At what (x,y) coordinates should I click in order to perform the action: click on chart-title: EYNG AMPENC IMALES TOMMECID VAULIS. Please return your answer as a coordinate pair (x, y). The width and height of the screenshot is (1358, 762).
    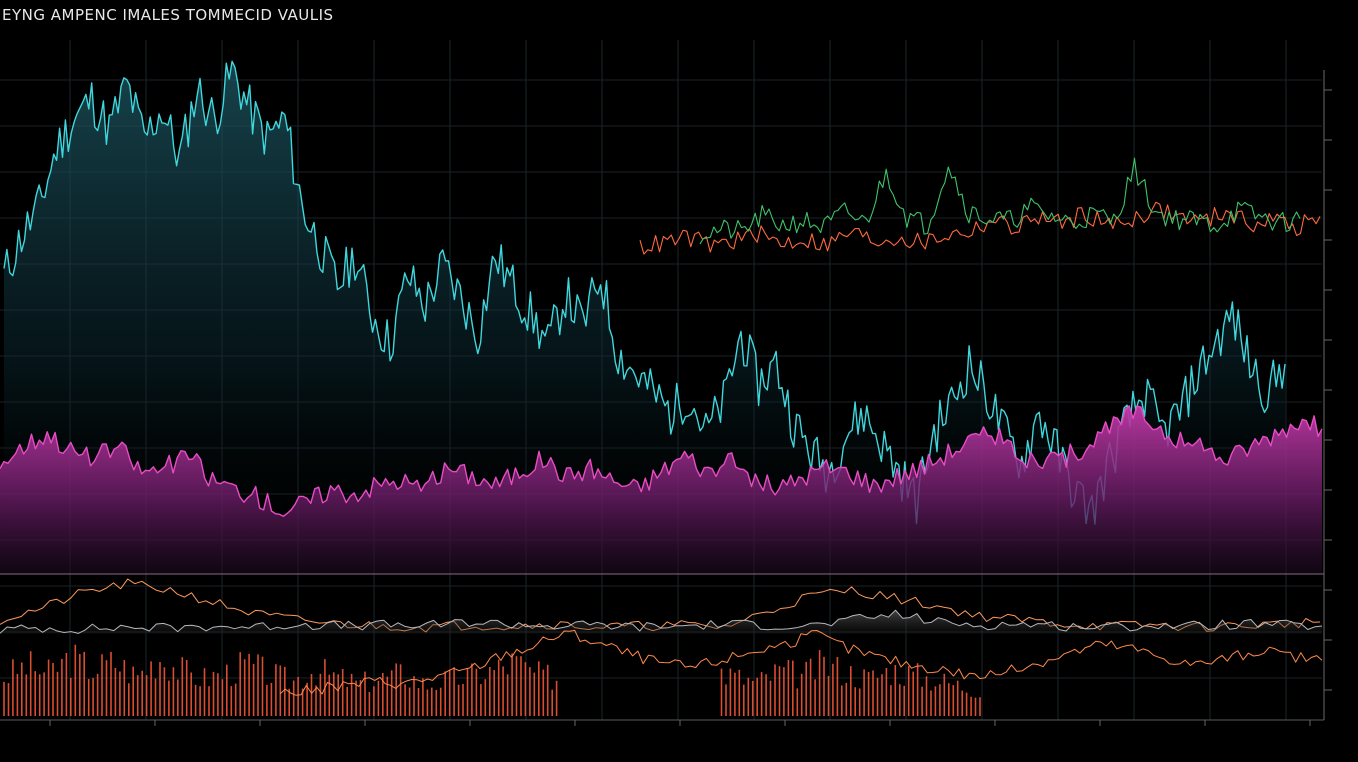
    Looking at the image, I should click on (168, 15).